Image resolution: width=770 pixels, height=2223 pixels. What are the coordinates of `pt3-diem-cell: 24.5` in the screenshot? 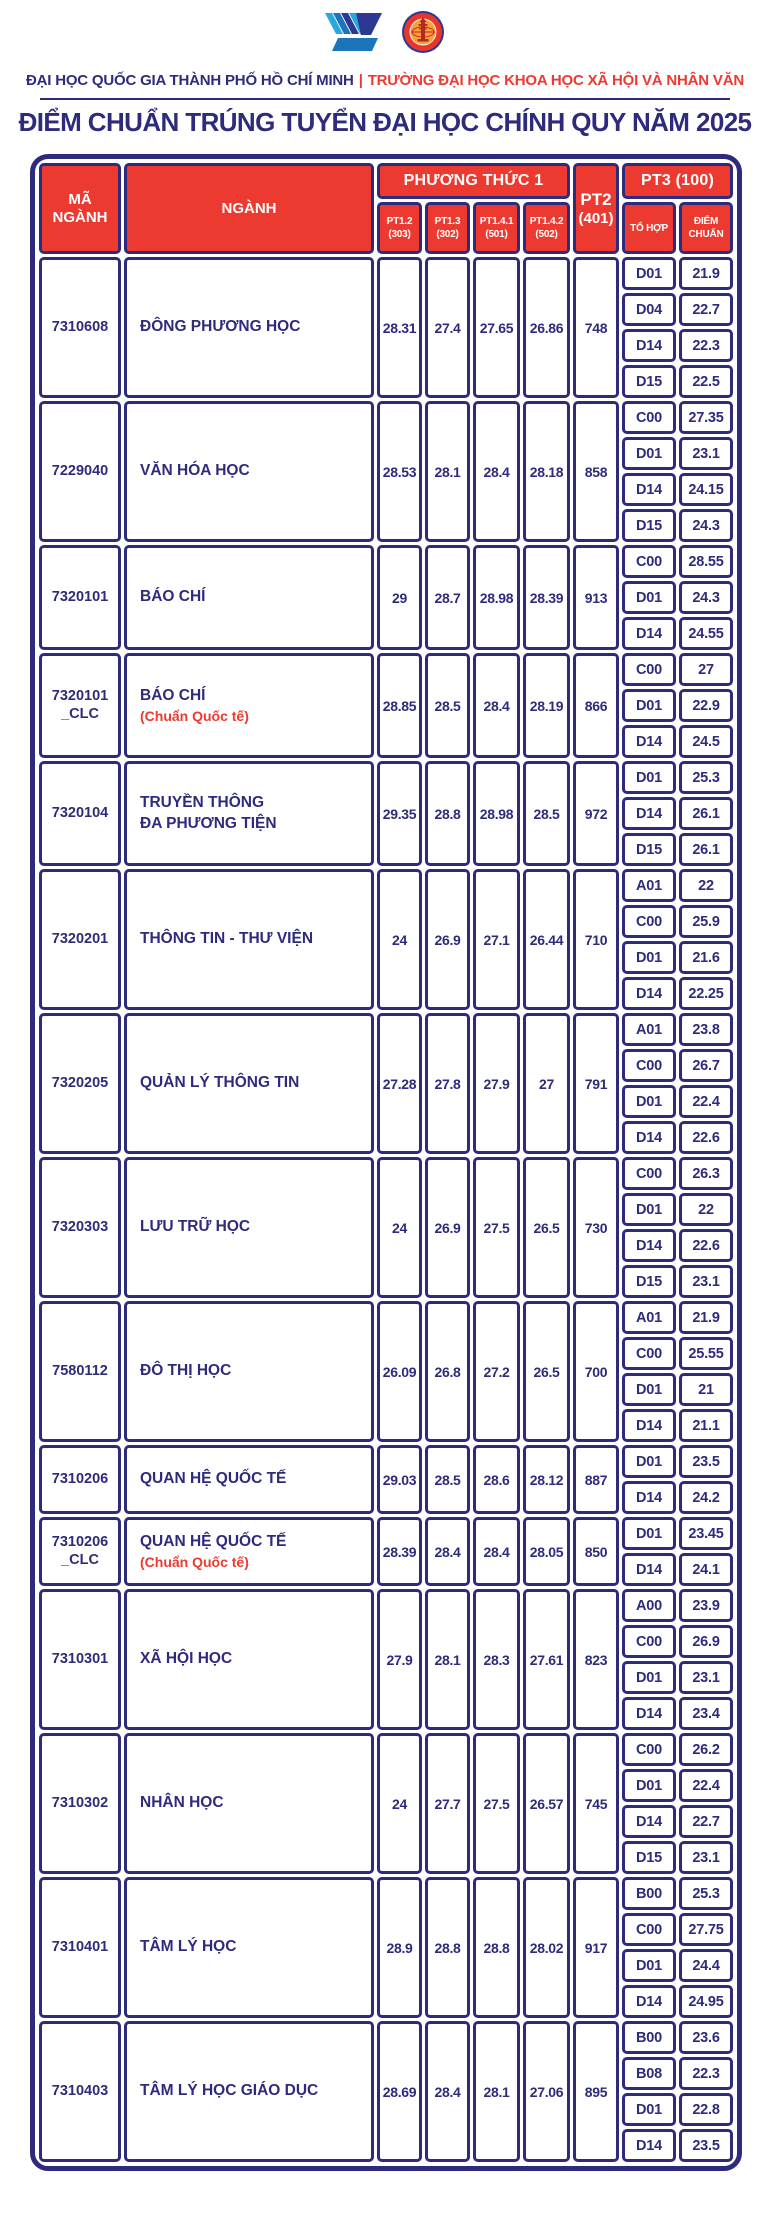 It's located at (706, 741).